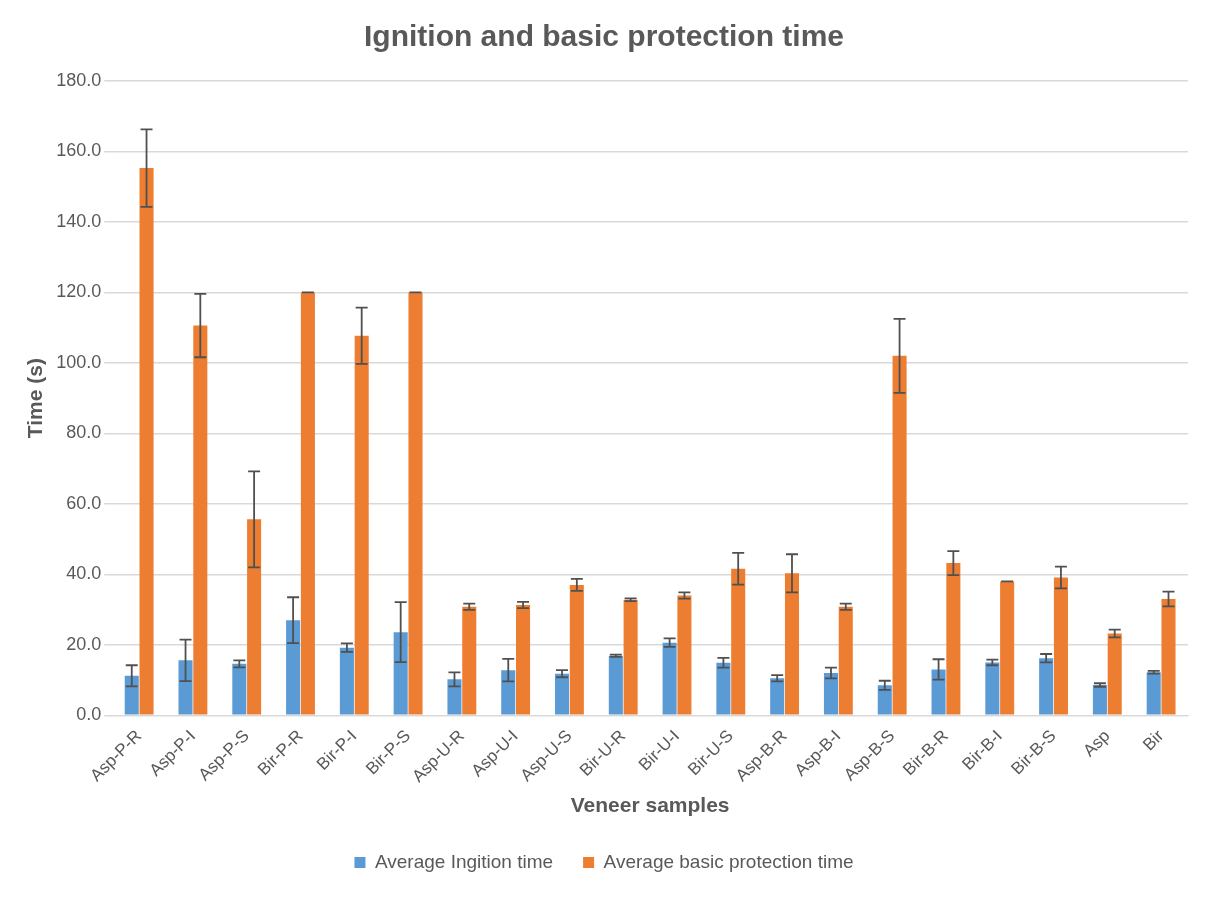 The width and height of the screenshot is (1213, 897). Describe the element at coordinates (1096, 743) in the screenshot. I see `x-tick-label: Asp` at that location.